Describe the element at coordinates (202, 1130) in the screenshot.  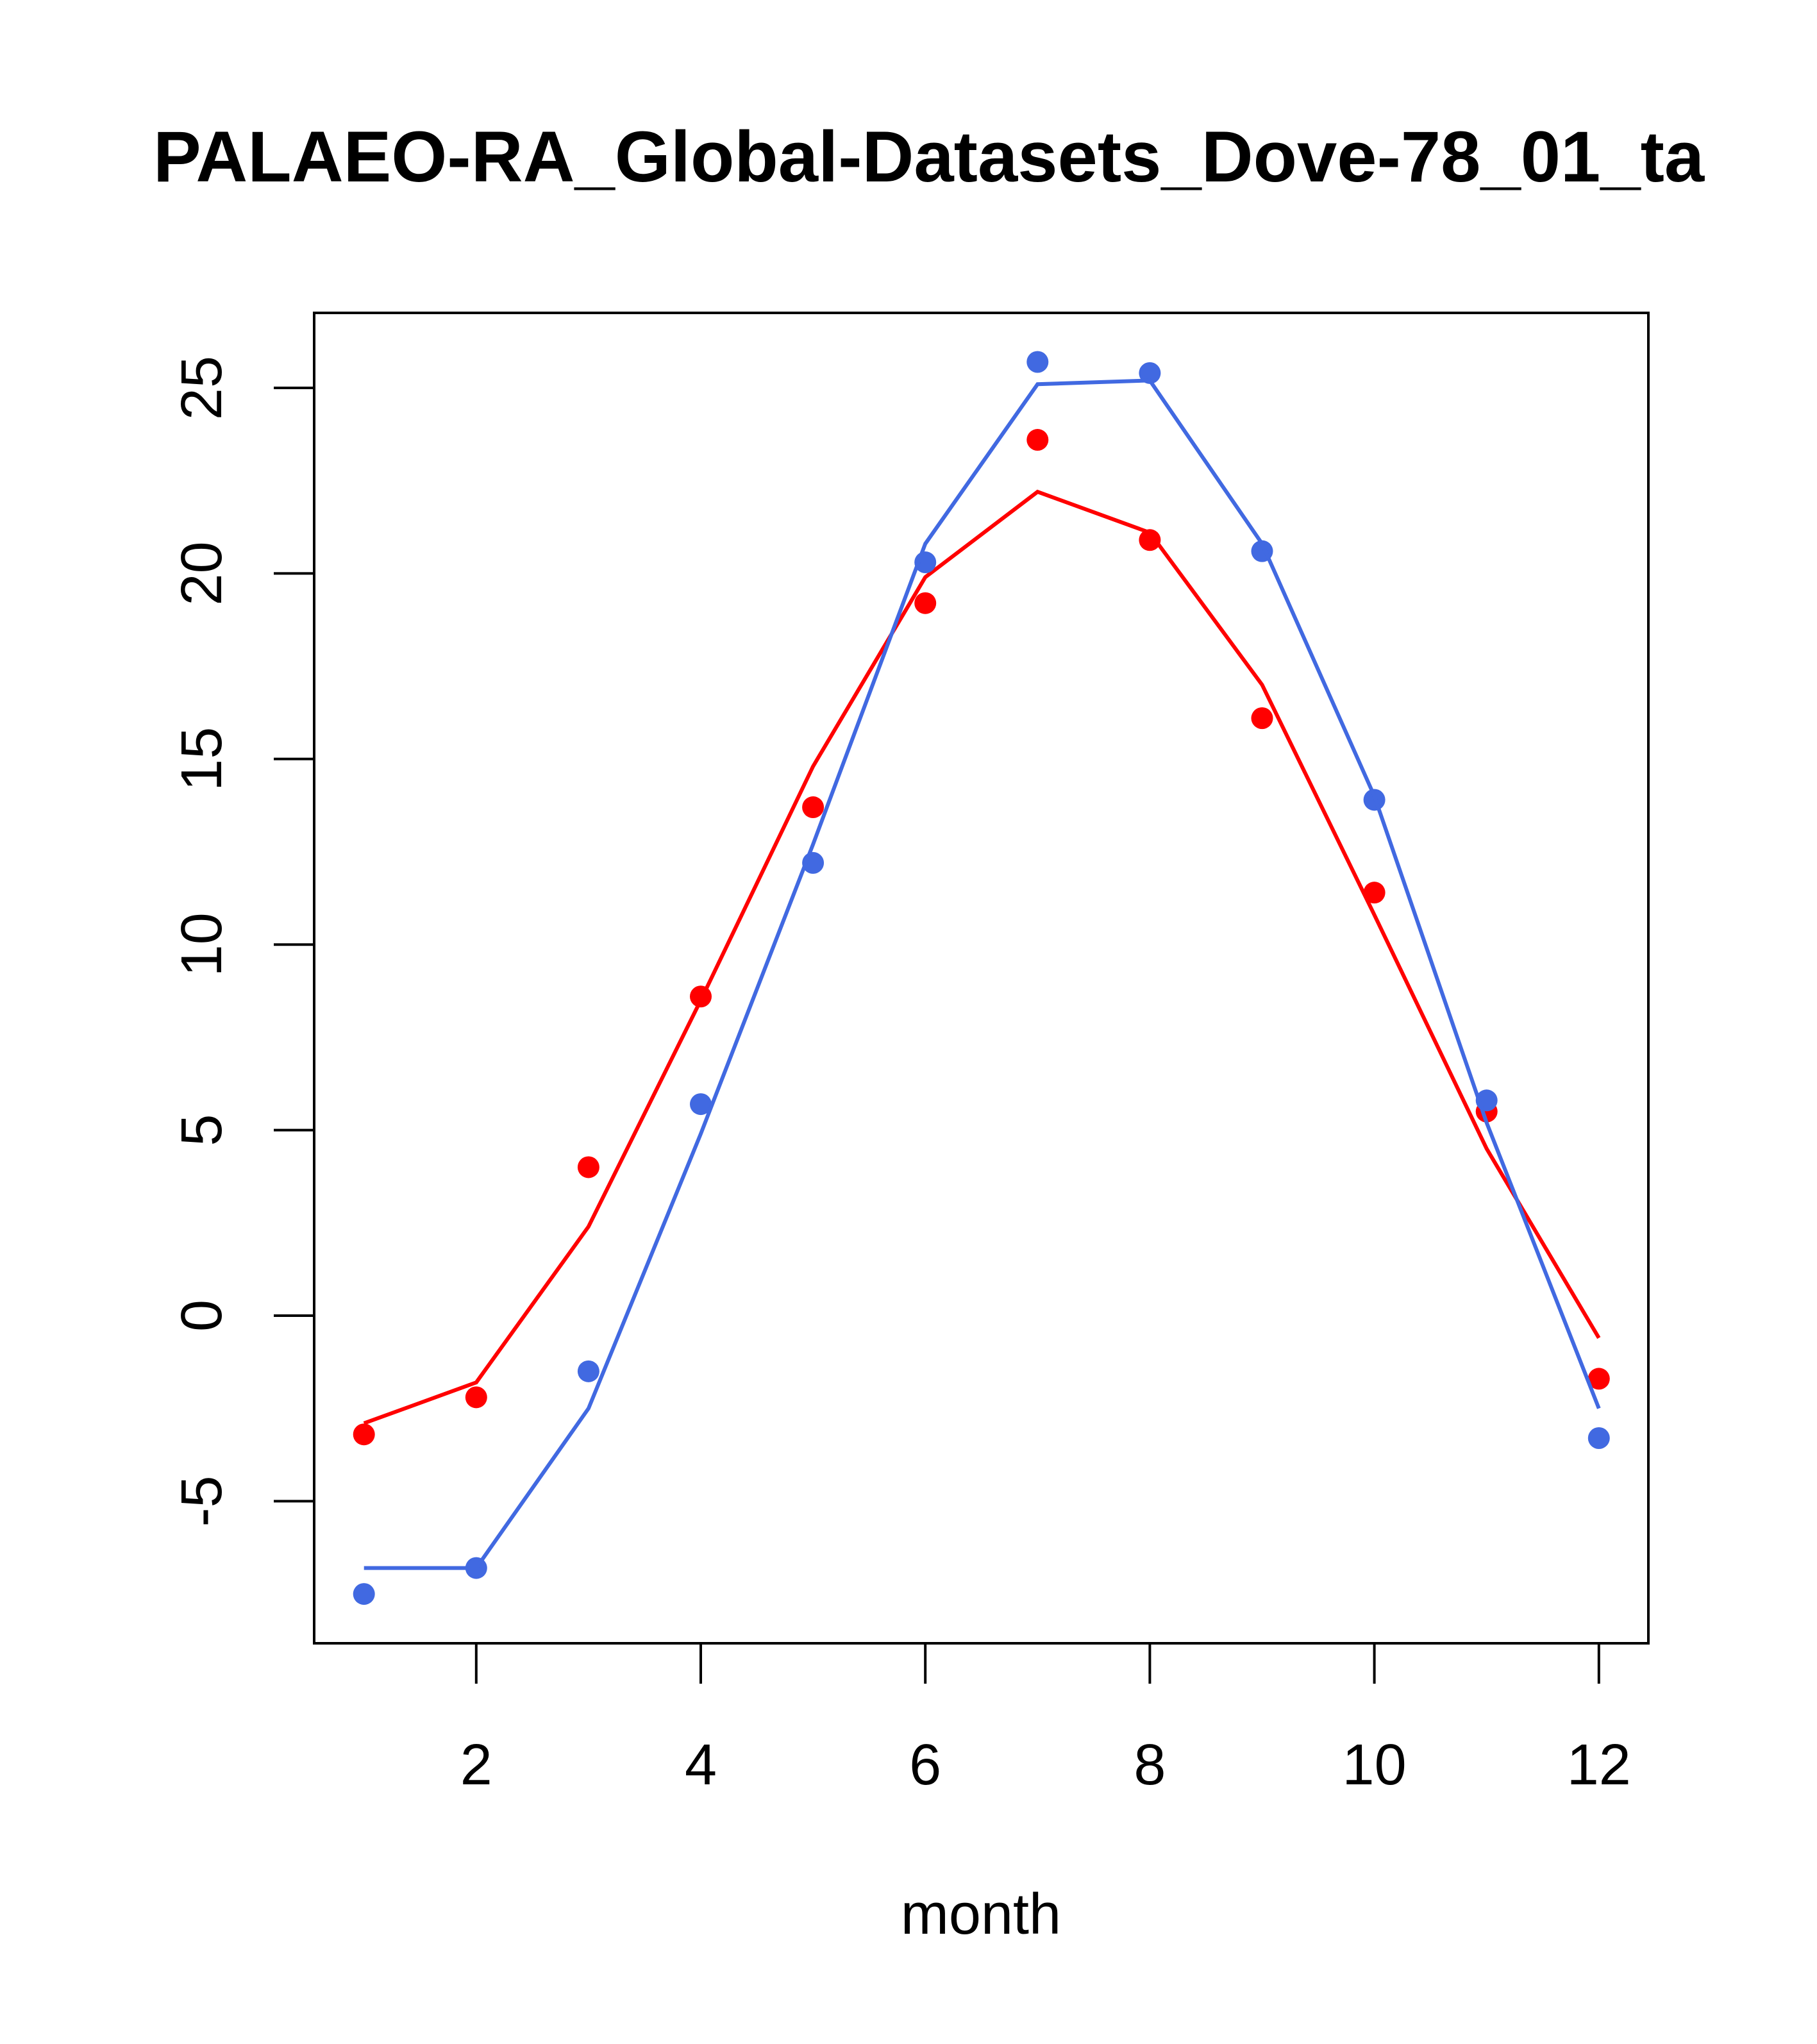
I see `y-tick-label: 5` at that location.